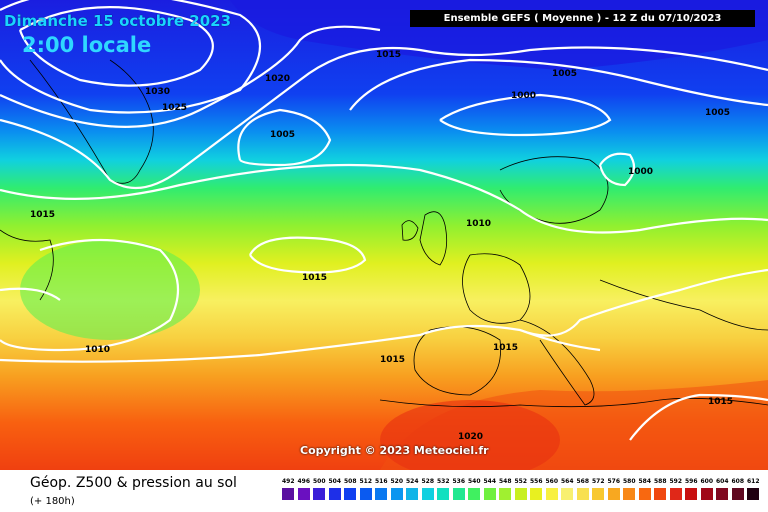  What do you see at coordinates (443, 481) in the screenshot?
I see `scale-label: 532` at bounding box center [443, 481].